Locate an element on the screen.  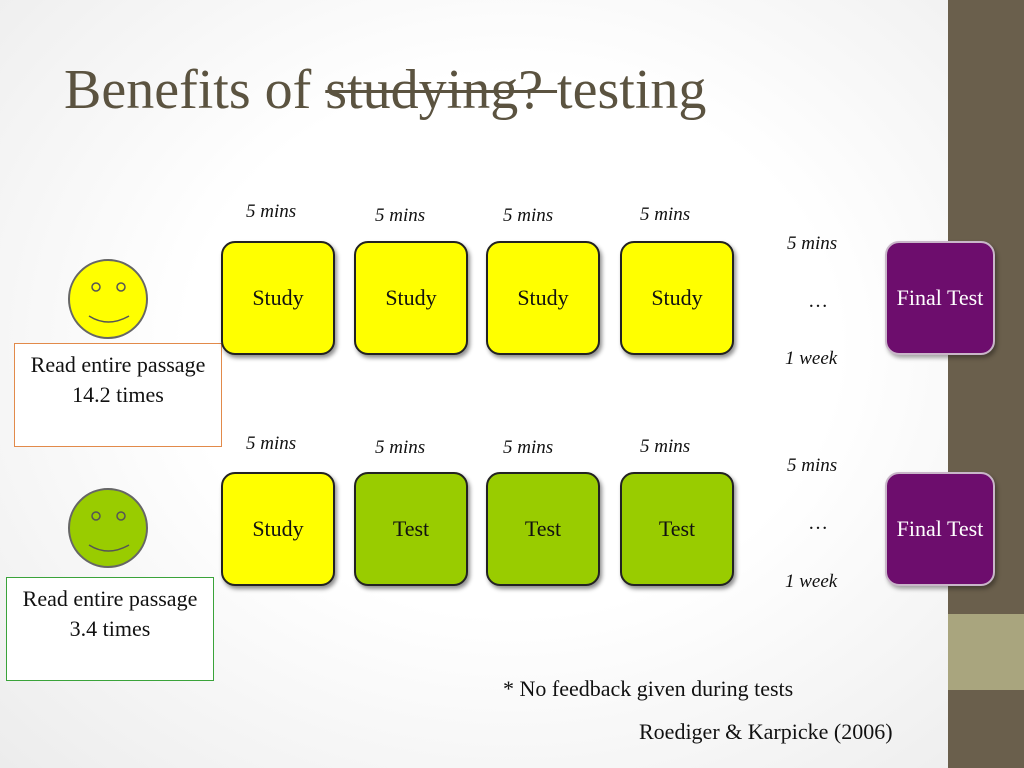
citation: Roediger & Karpicke (2006) is located at coordinates (766, 731).